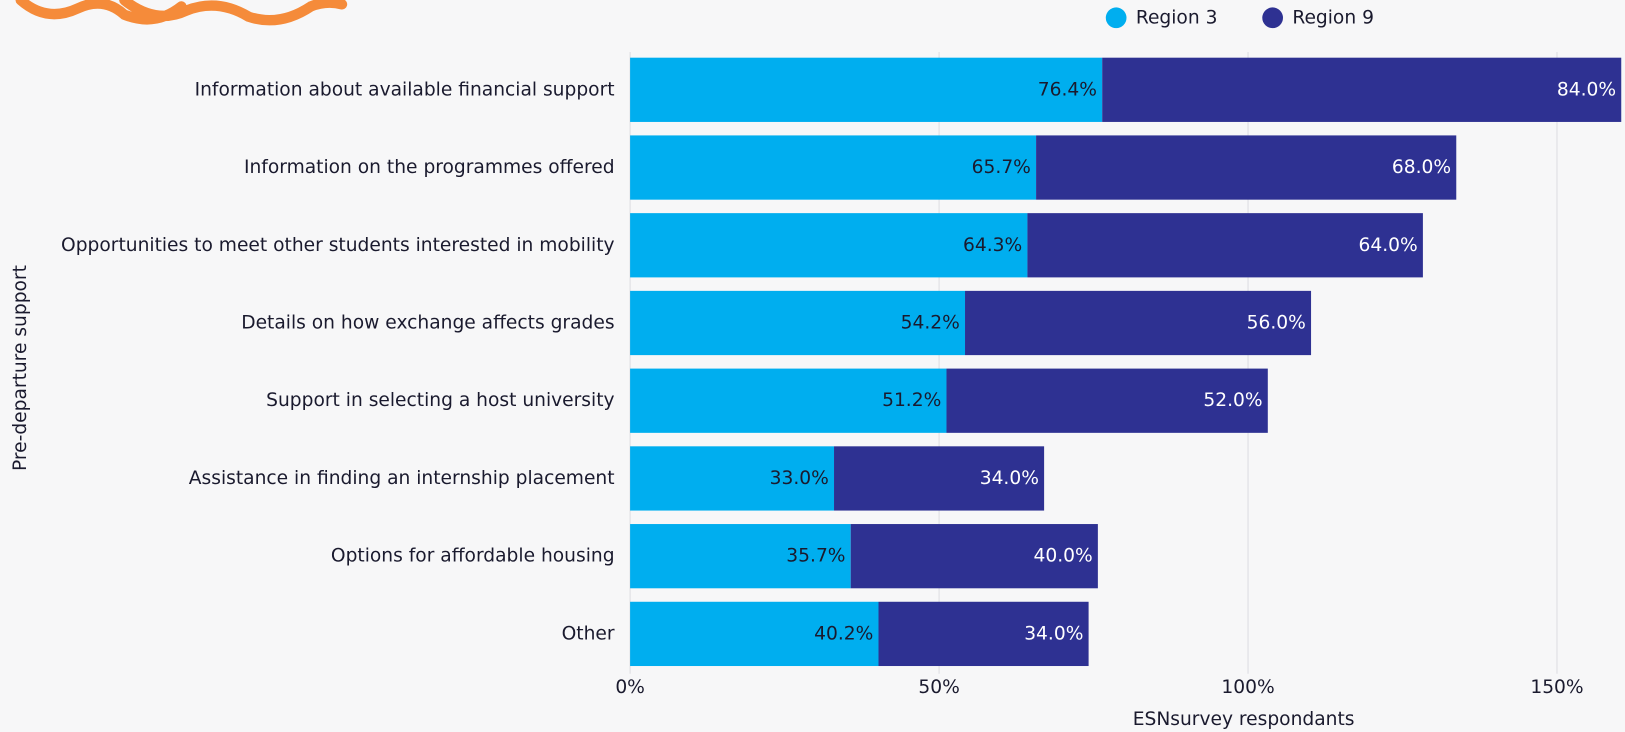  What do you see at coordinates (911, 400) in the screenshot?
I see `value-label: 51.2%` at bounding box center [911, 400].